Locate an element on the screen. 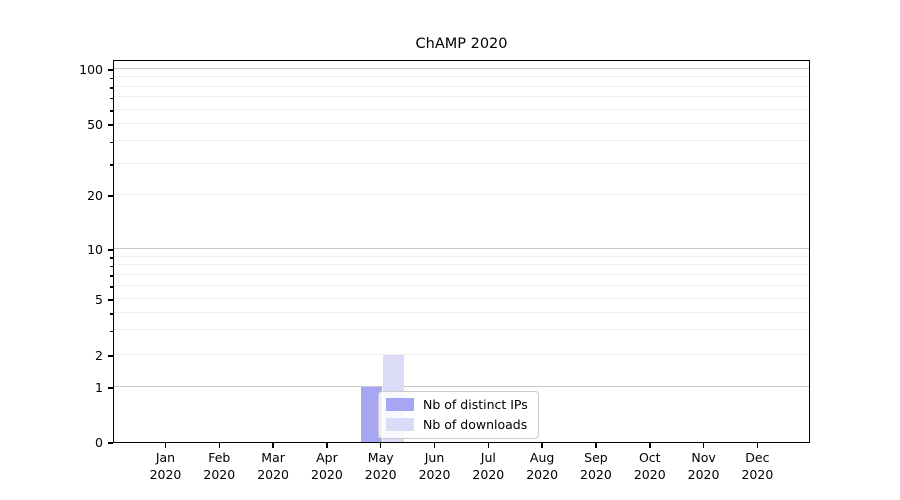 The height and width of the screenshot is (500, 900). y-tick-label-1: 1 is located at coordinates (99, 387).